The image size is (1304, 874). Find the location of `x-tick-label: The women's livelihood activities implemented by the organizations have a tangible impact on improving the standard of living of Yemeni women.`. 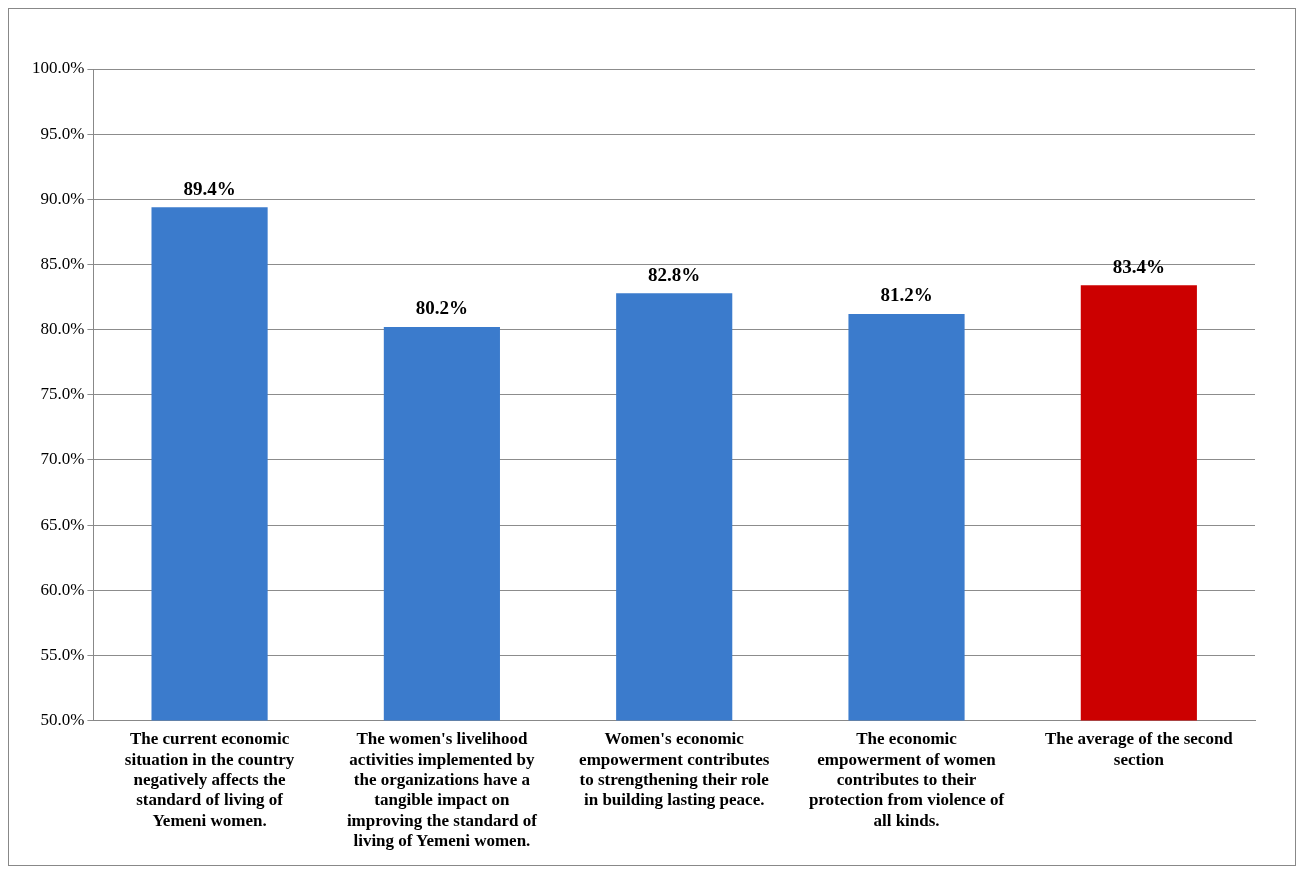

x-tick-label: The women's livelihood activities implemented by the organizations have a tangible impact on improving the standard of living of Yemeni women. is located at coordinates (442, 790).